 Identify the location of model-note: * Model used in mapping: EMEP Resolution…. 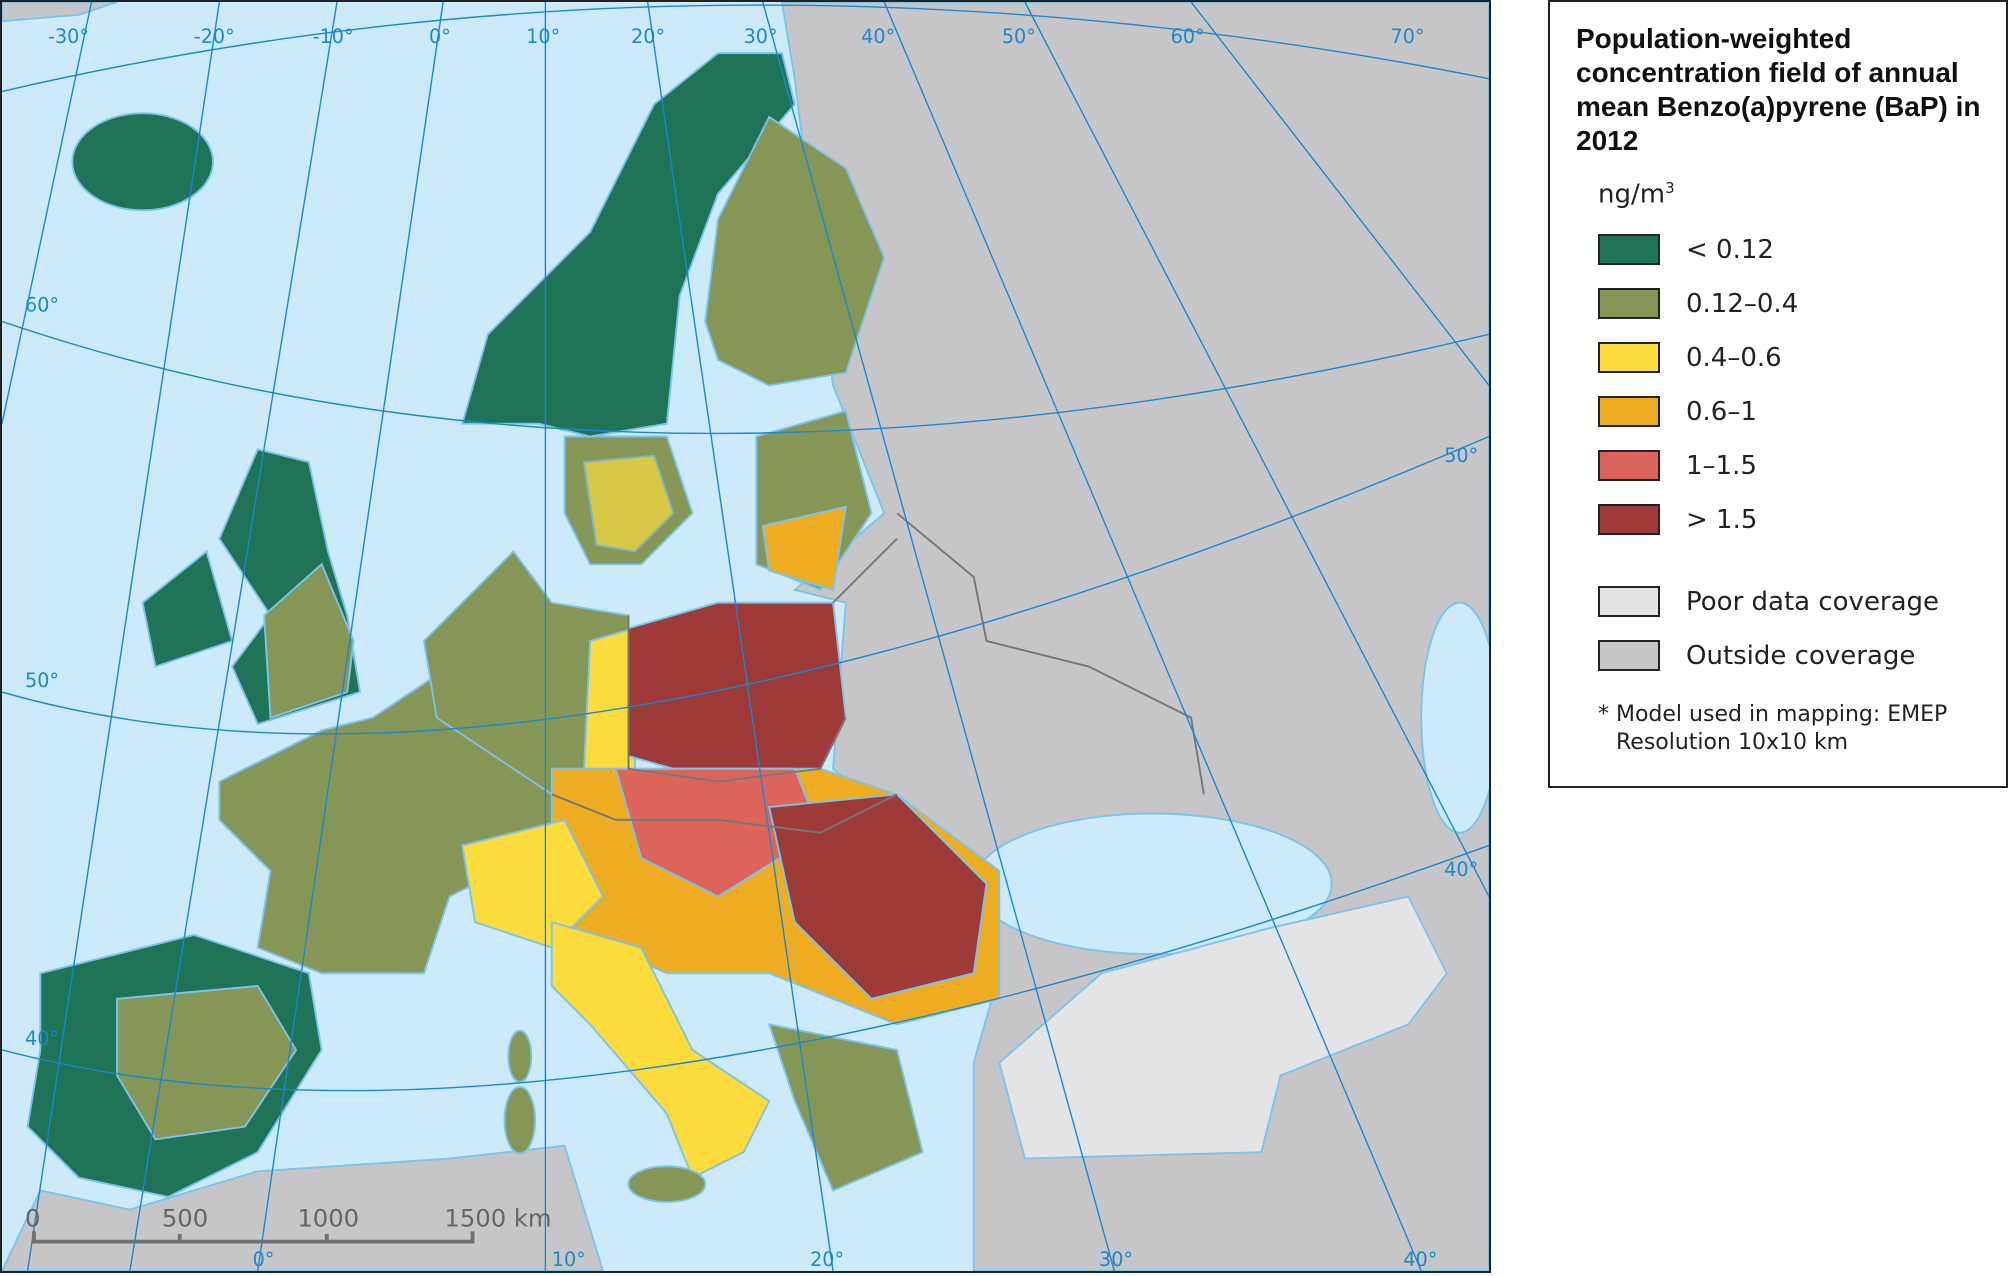
(1798, 729).